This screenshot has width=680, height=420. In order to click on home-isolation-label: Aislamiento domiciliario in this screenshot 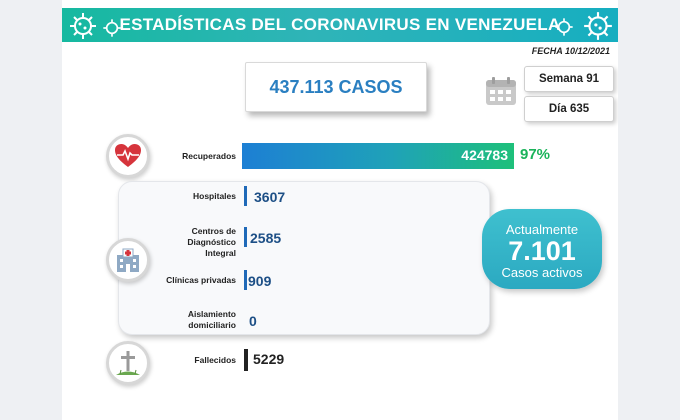, I will do `click(201, 320)`.